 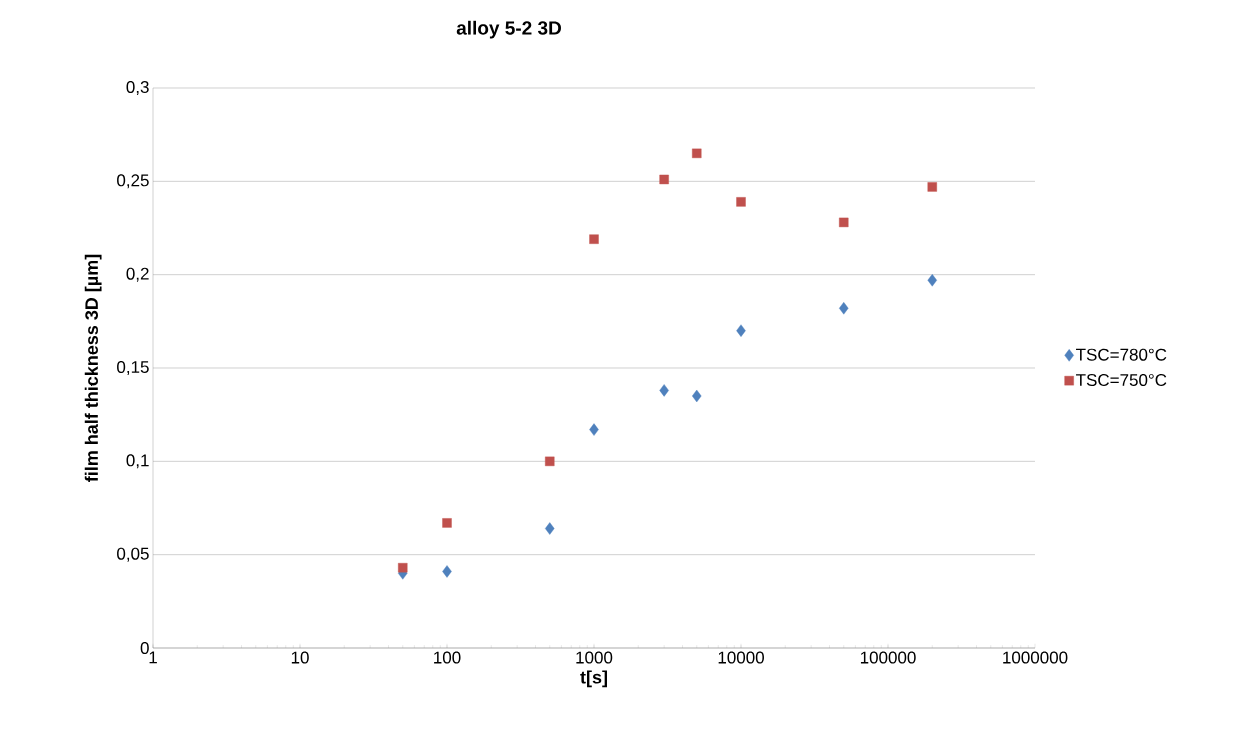 What do you see at coordinates (594, 657) in the screenshot?
I see `x-tick-label: 1000` at bounding box center [594, 657].